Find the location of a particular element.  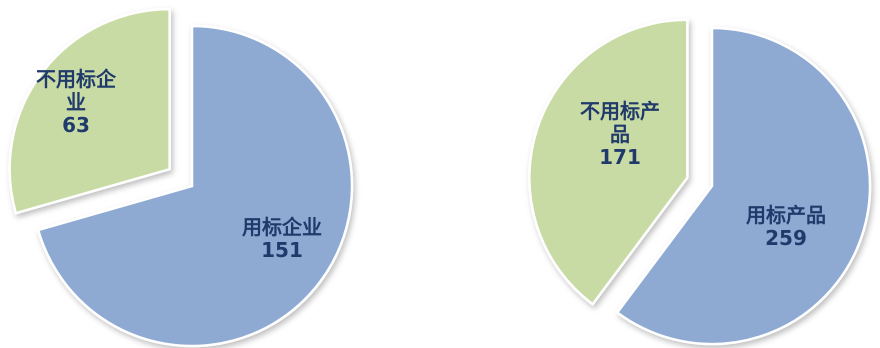

pie-slice is located at coordinates (89, 111).